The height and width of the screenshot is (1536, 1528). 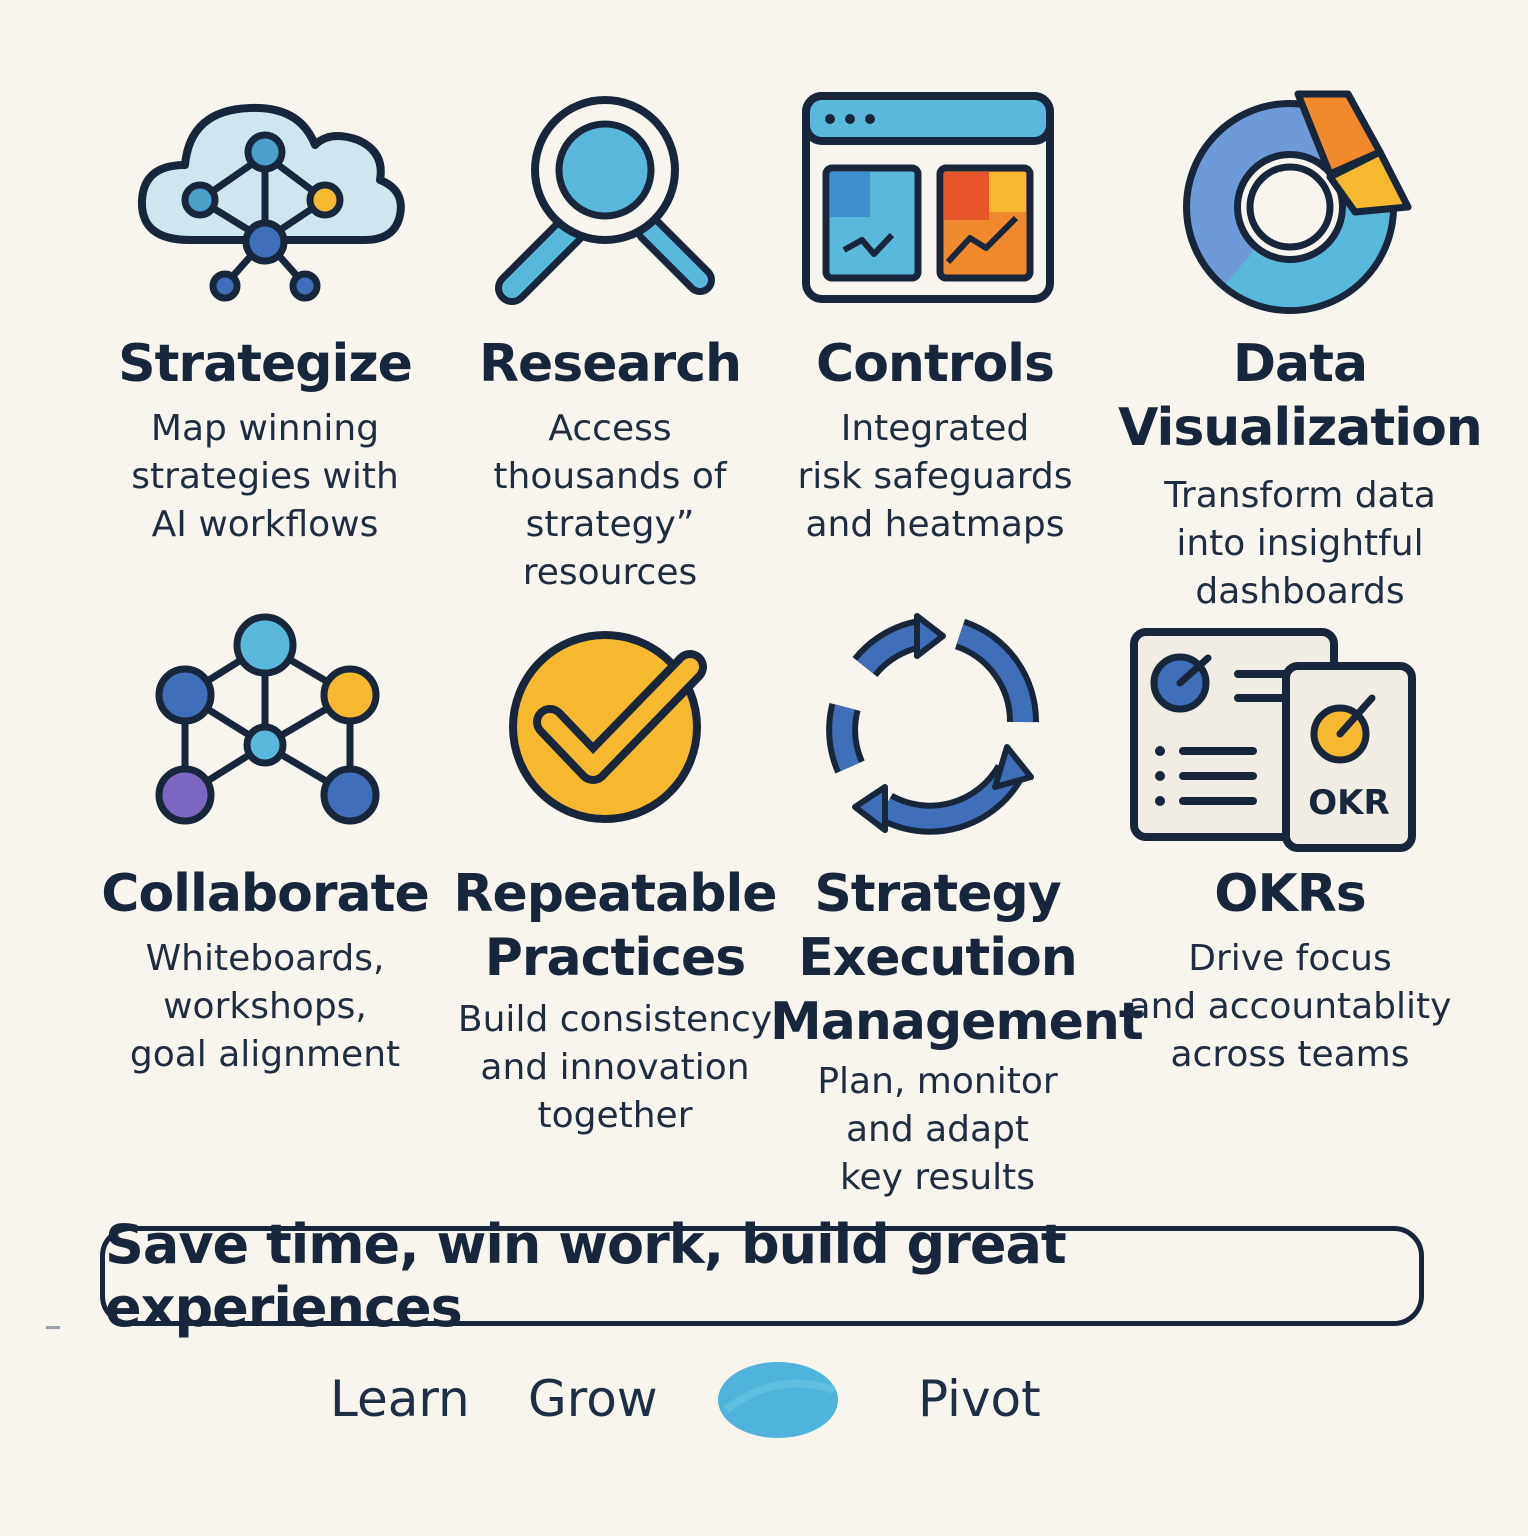 I want to click on magnifier-icon, so click(x=605, y=200).